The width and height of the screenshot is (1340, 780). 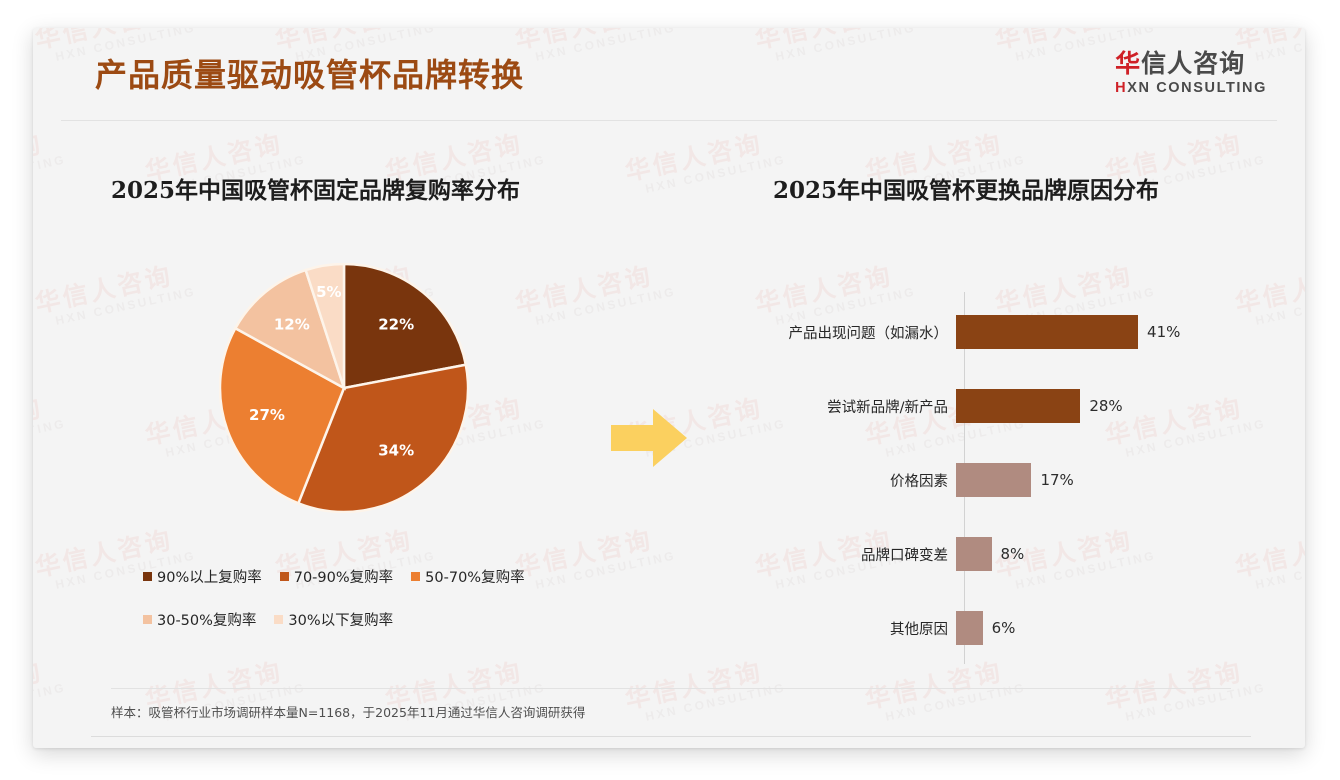 I want to click on logo-chinese-text: 华信人咨询, so click(x=1191, y=64).